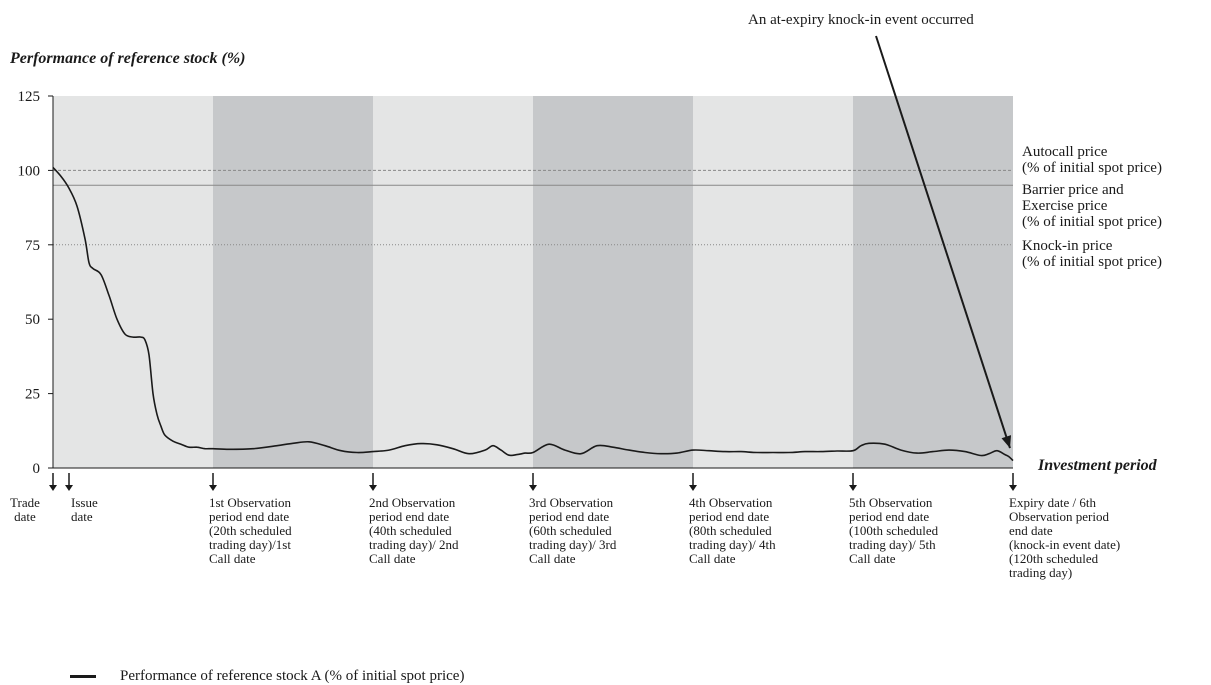 Image resolution: width=1211 pixels, height=685 pixels. I want to click on y-tick-label-0: 0, so click(37, 469).